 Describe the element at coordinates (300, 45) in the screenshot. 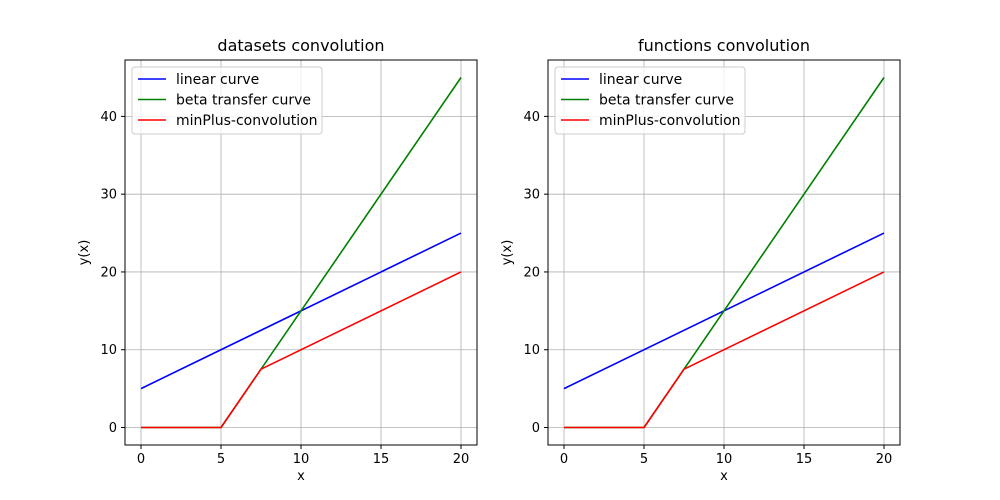

I see `chart-title: datasets convolution` at that location.